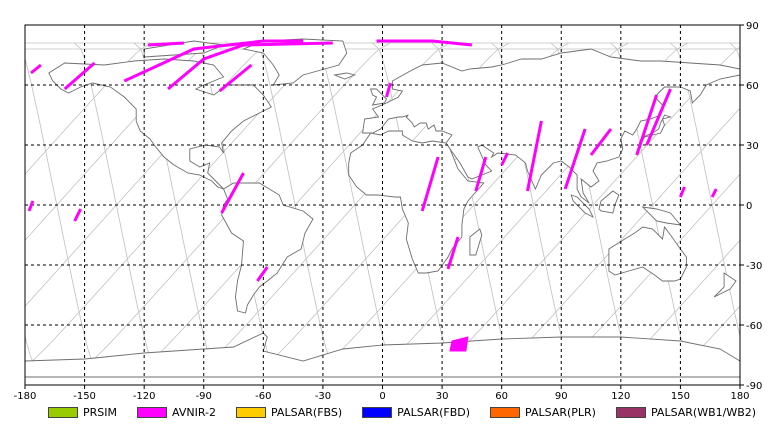  What do you see at coordinates (476, 242) in the screenshot?
I see `landmass-madagascar` at bounding box center [476, 242].